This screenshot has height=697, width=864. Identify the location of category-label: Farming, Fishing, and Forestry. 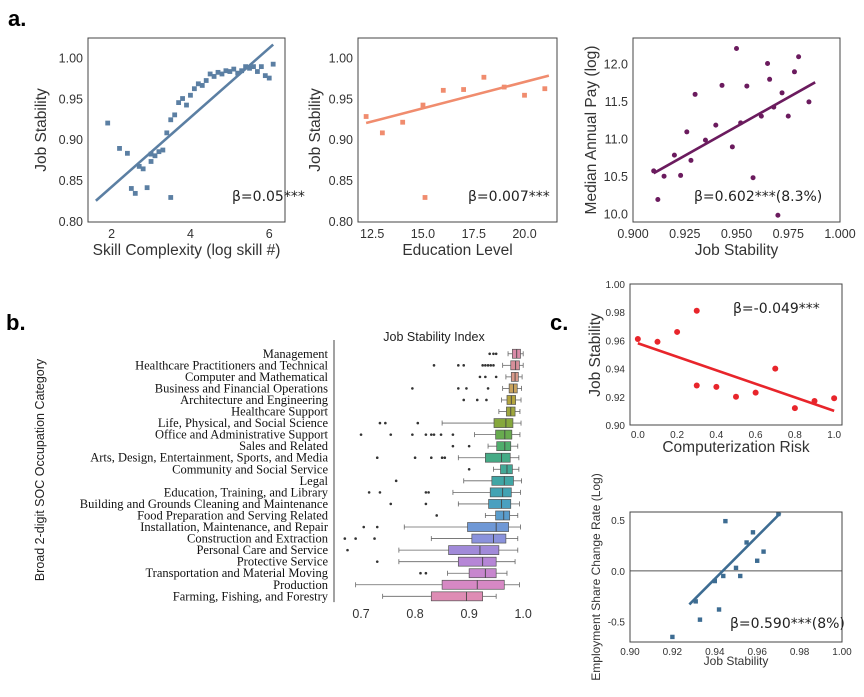
(251, 596).